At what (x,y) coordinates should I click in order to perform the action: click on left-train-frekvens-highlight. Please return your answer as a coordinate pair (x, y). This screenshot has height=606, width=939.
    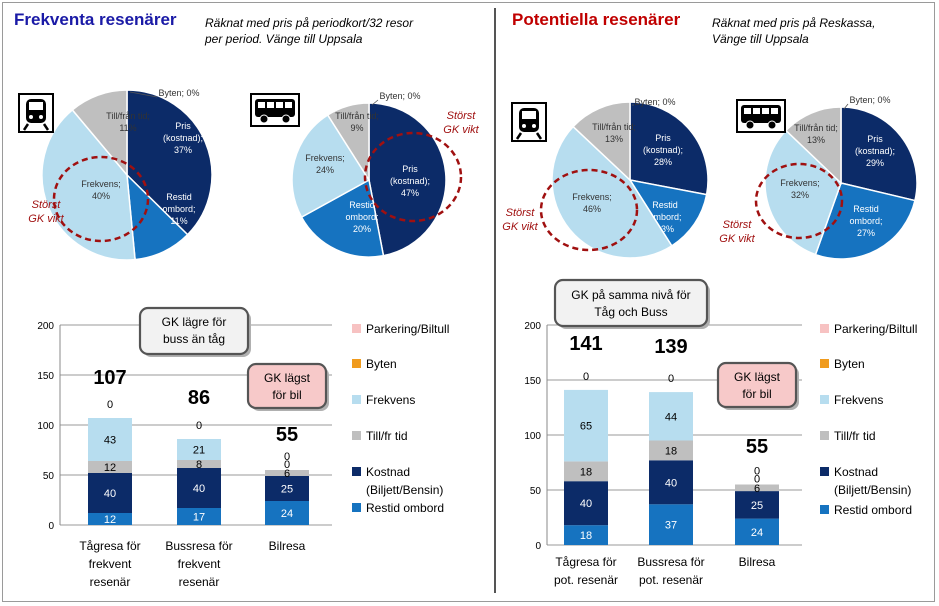
    Looking at the image, I should click on (101, 199).